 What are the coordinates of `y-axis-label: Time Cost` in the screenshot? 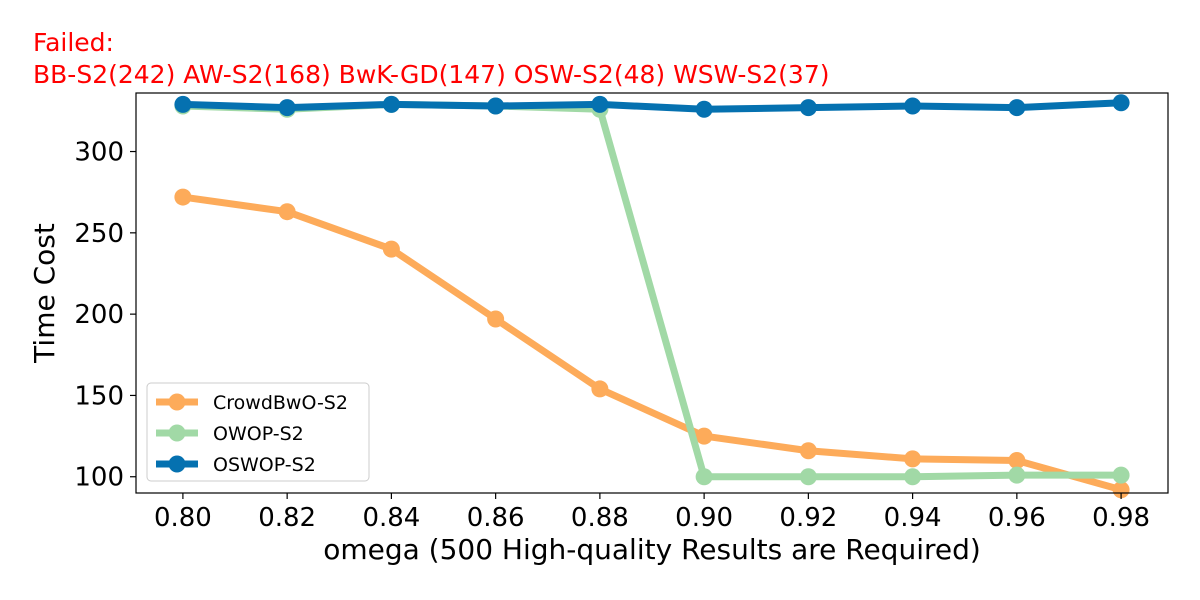 It's located at (44, 293).